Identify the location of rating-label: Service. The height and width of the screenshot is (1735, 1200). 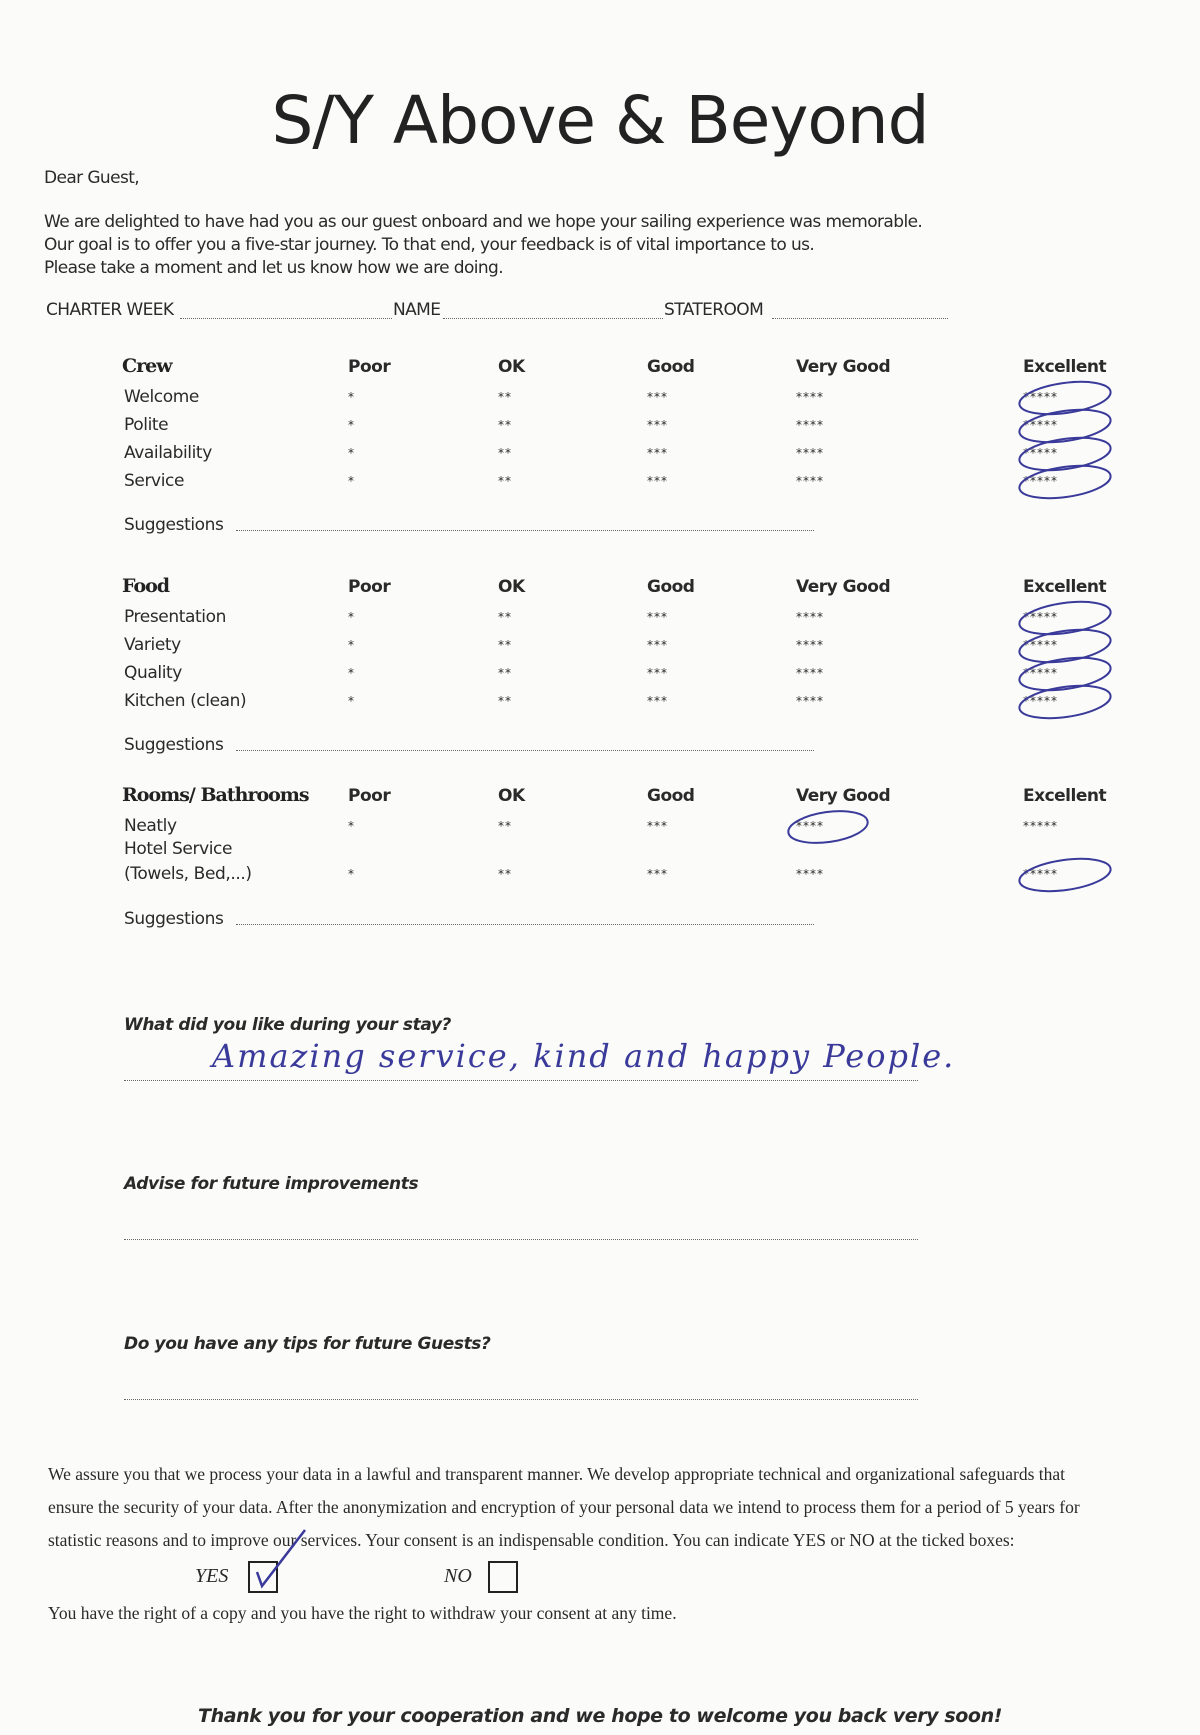
(154, 481).